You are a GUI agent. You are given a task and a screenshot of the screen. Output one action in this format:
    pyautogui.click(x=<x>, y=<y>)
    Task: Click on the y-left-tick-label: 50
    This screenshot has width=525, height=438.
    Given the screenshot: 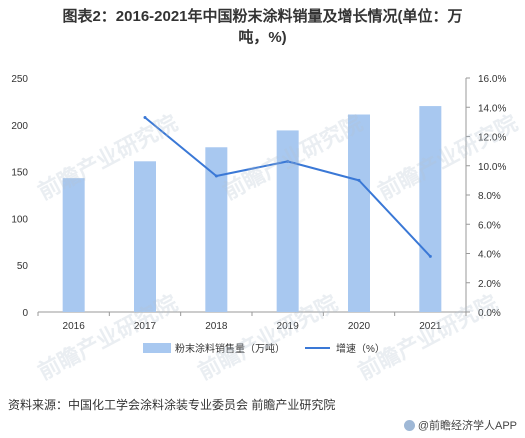 What is the action you would take?
    pyautogui.click(x=23, y=266)
    